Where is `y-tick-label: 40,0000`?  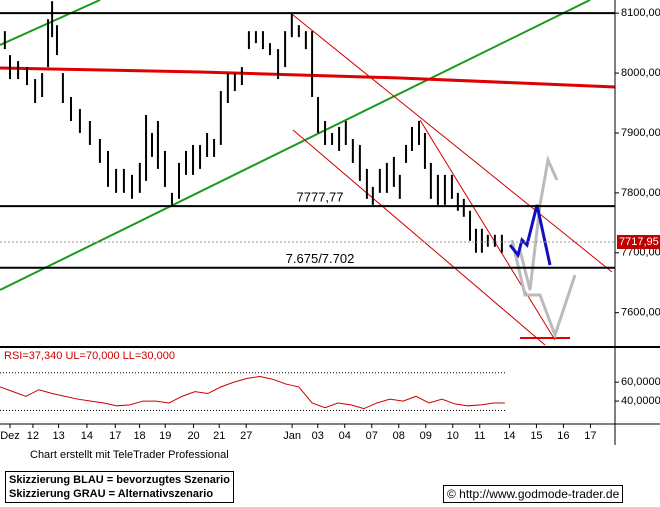 y-tick-label: 40,0000 is located at coordinates (640, 401).